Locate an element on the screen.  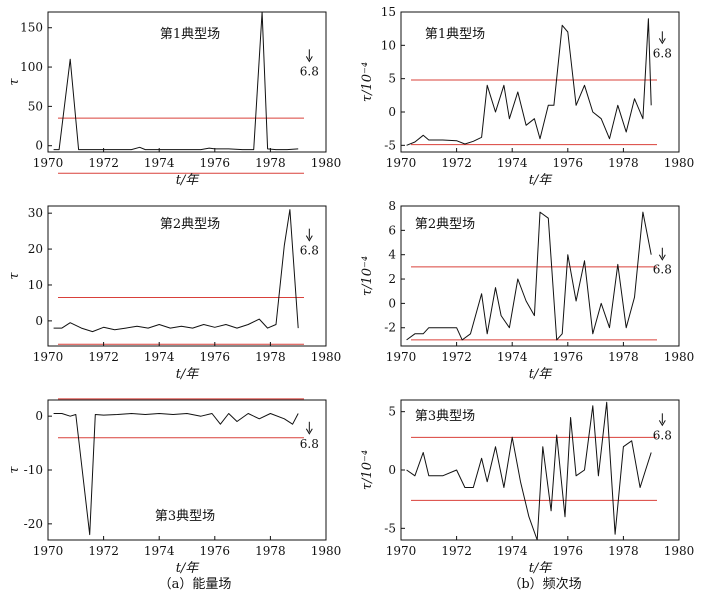
caption-b: （b）频次场 is located at coordinates (544, 584).